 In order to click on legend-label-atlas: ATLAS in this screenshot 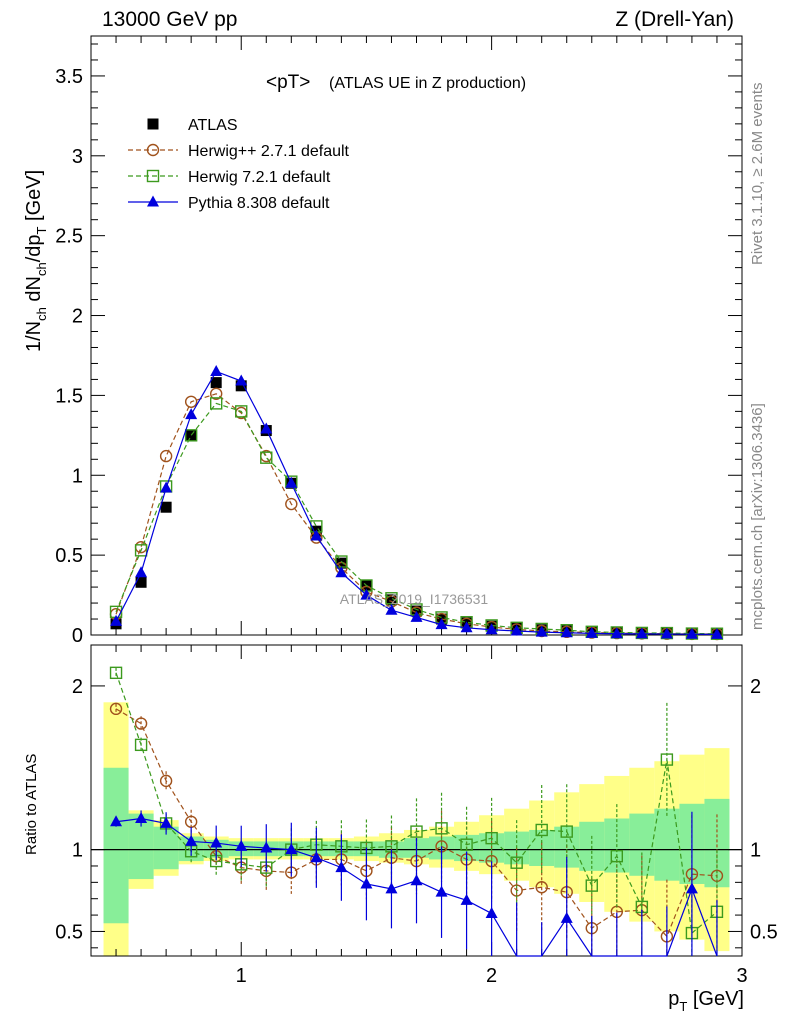, I will do `click(213, 125)`.